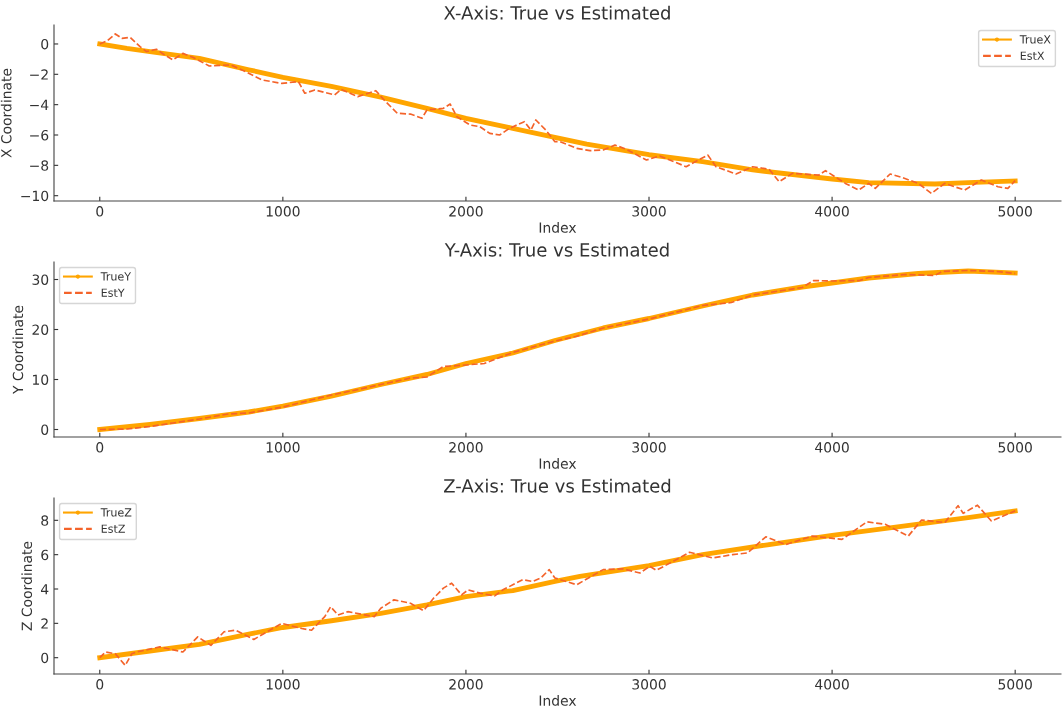 This screenshot has height=709, width=1062. I want to click on chart-title: Y-Axis: True vs Estimated, so click(556, 249).